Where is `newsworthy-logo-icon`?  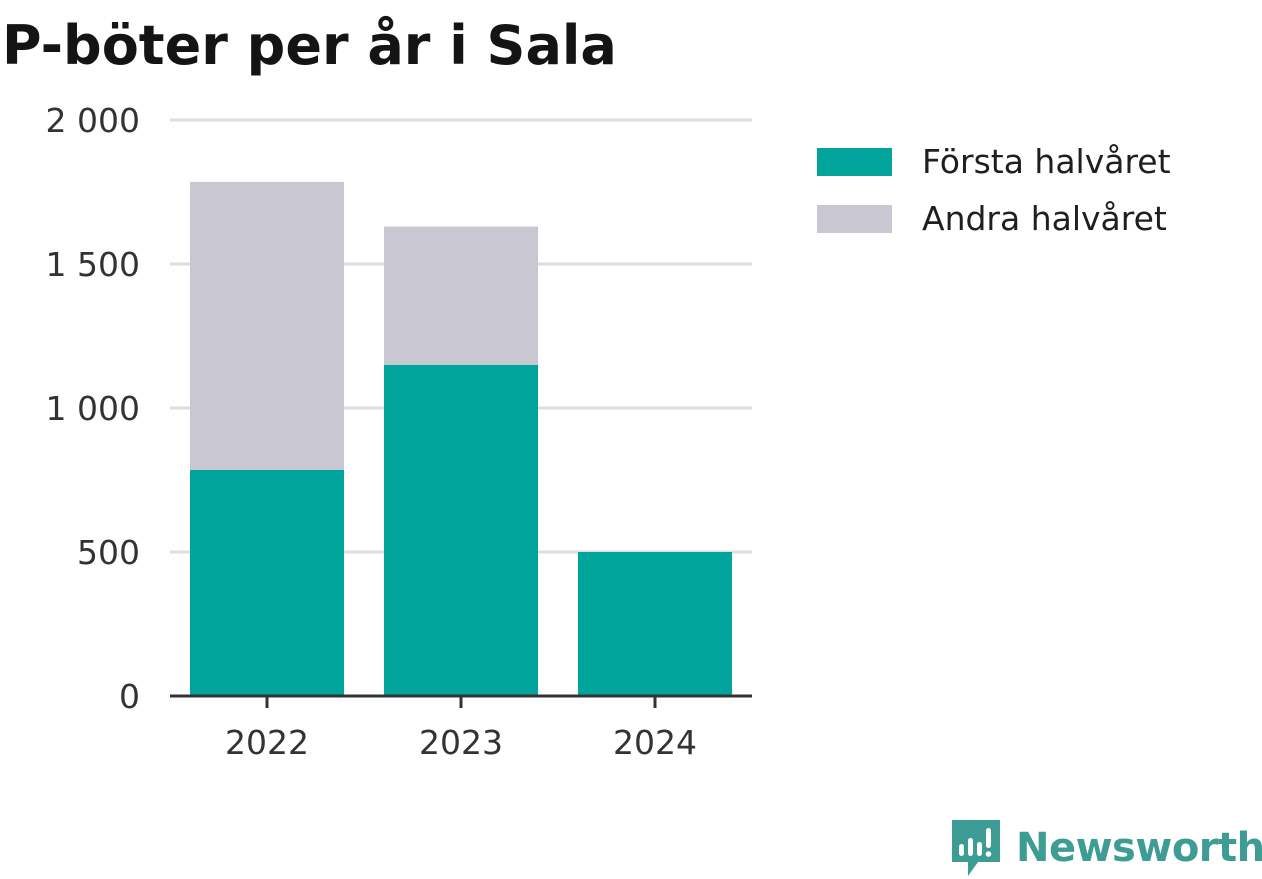
newsworthy-logo-icon is located at coordinates (976, 848).